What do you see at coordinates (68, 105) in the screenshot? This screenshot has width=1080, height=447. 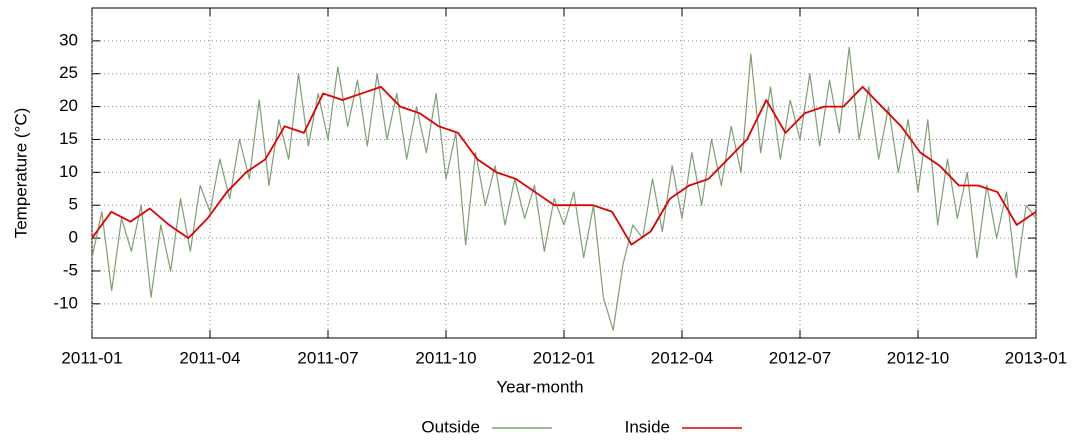 I see `y-tick-label: 20` at bounding box center [68, 105].